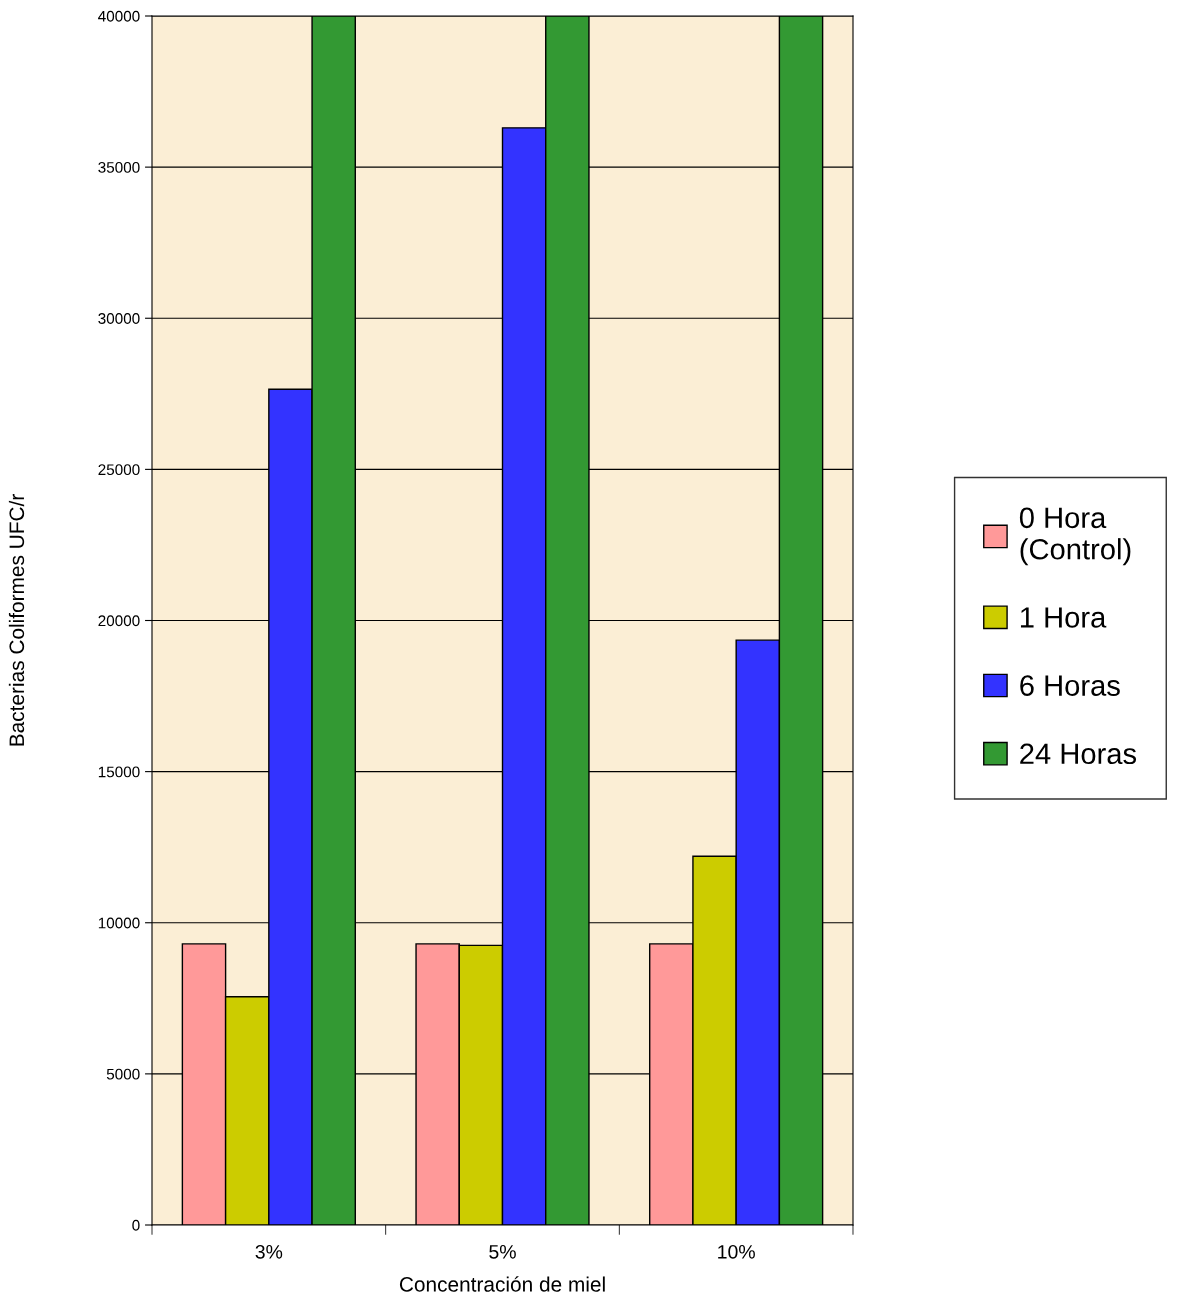  Describe the element at coordinates (119, 772) in the screenshot. I see `y-tick-label: 15000` at that location.